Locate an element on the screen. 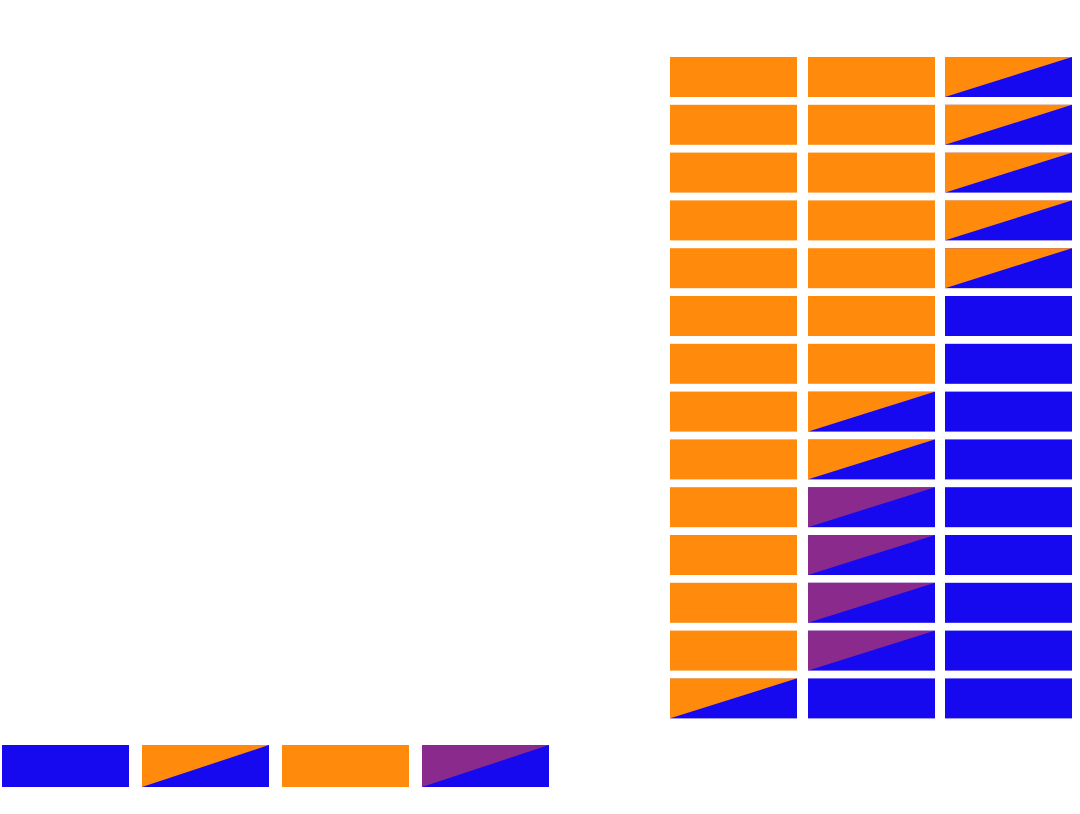 Image resolution: width=1080 pixels, height=814 pixels. grid-tile-r3-c3 is located at coordinates (1008, 172).